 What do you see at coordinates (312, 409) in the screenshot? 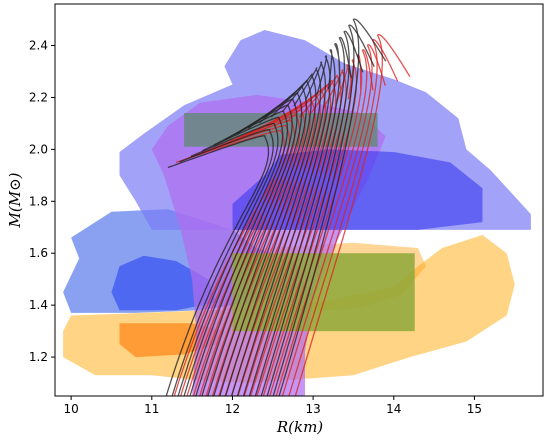
I see `x-tick-label: 13` at bounding box center [312, 409].